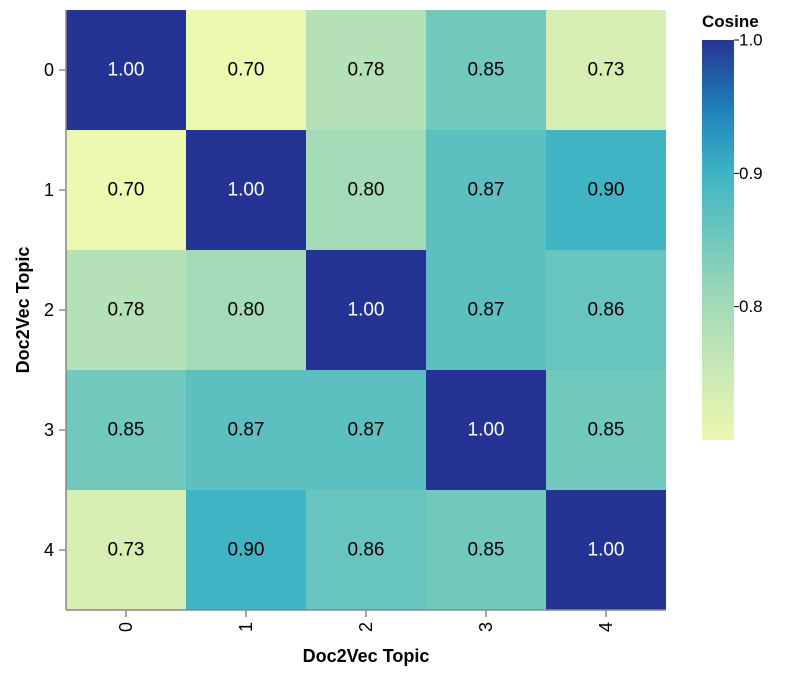 The width and height of the screenshot is (786, 676). I want to click on y-tick-label: 0, so click(49, 70).